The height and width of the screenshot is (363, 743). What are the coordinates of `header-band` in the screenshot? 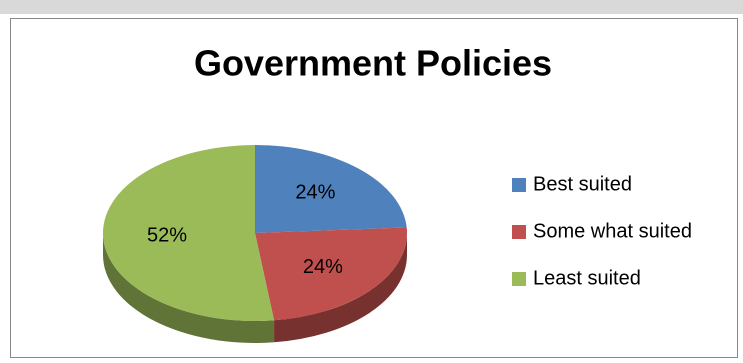 It's located at (371, 7).